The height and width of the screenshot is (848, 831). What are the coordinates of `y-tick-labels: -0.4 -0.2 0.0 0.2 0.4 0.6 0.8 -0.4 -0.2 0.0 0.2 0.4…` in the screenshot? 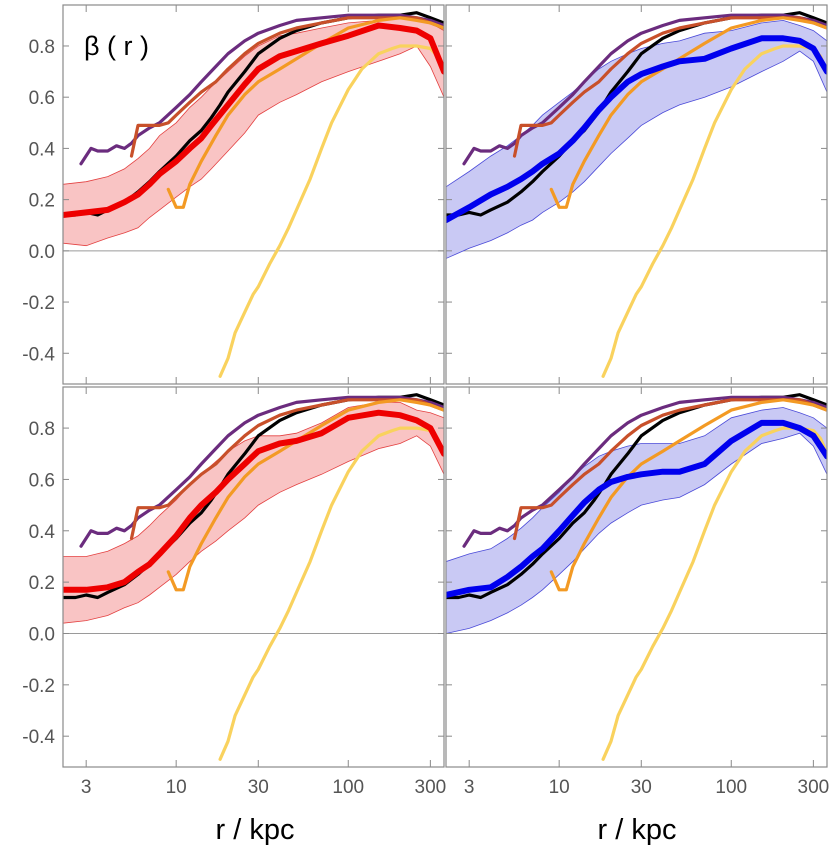 It's located at (38, 392).